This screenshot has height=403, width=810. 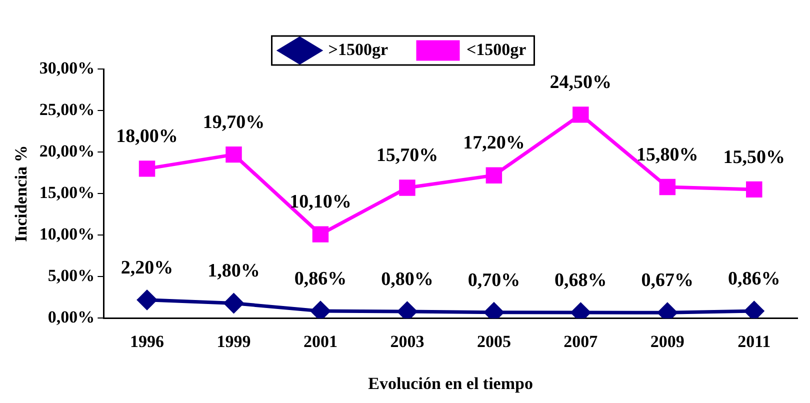 I want to click on data-label: 10,10%, so click(x=321, y=202).